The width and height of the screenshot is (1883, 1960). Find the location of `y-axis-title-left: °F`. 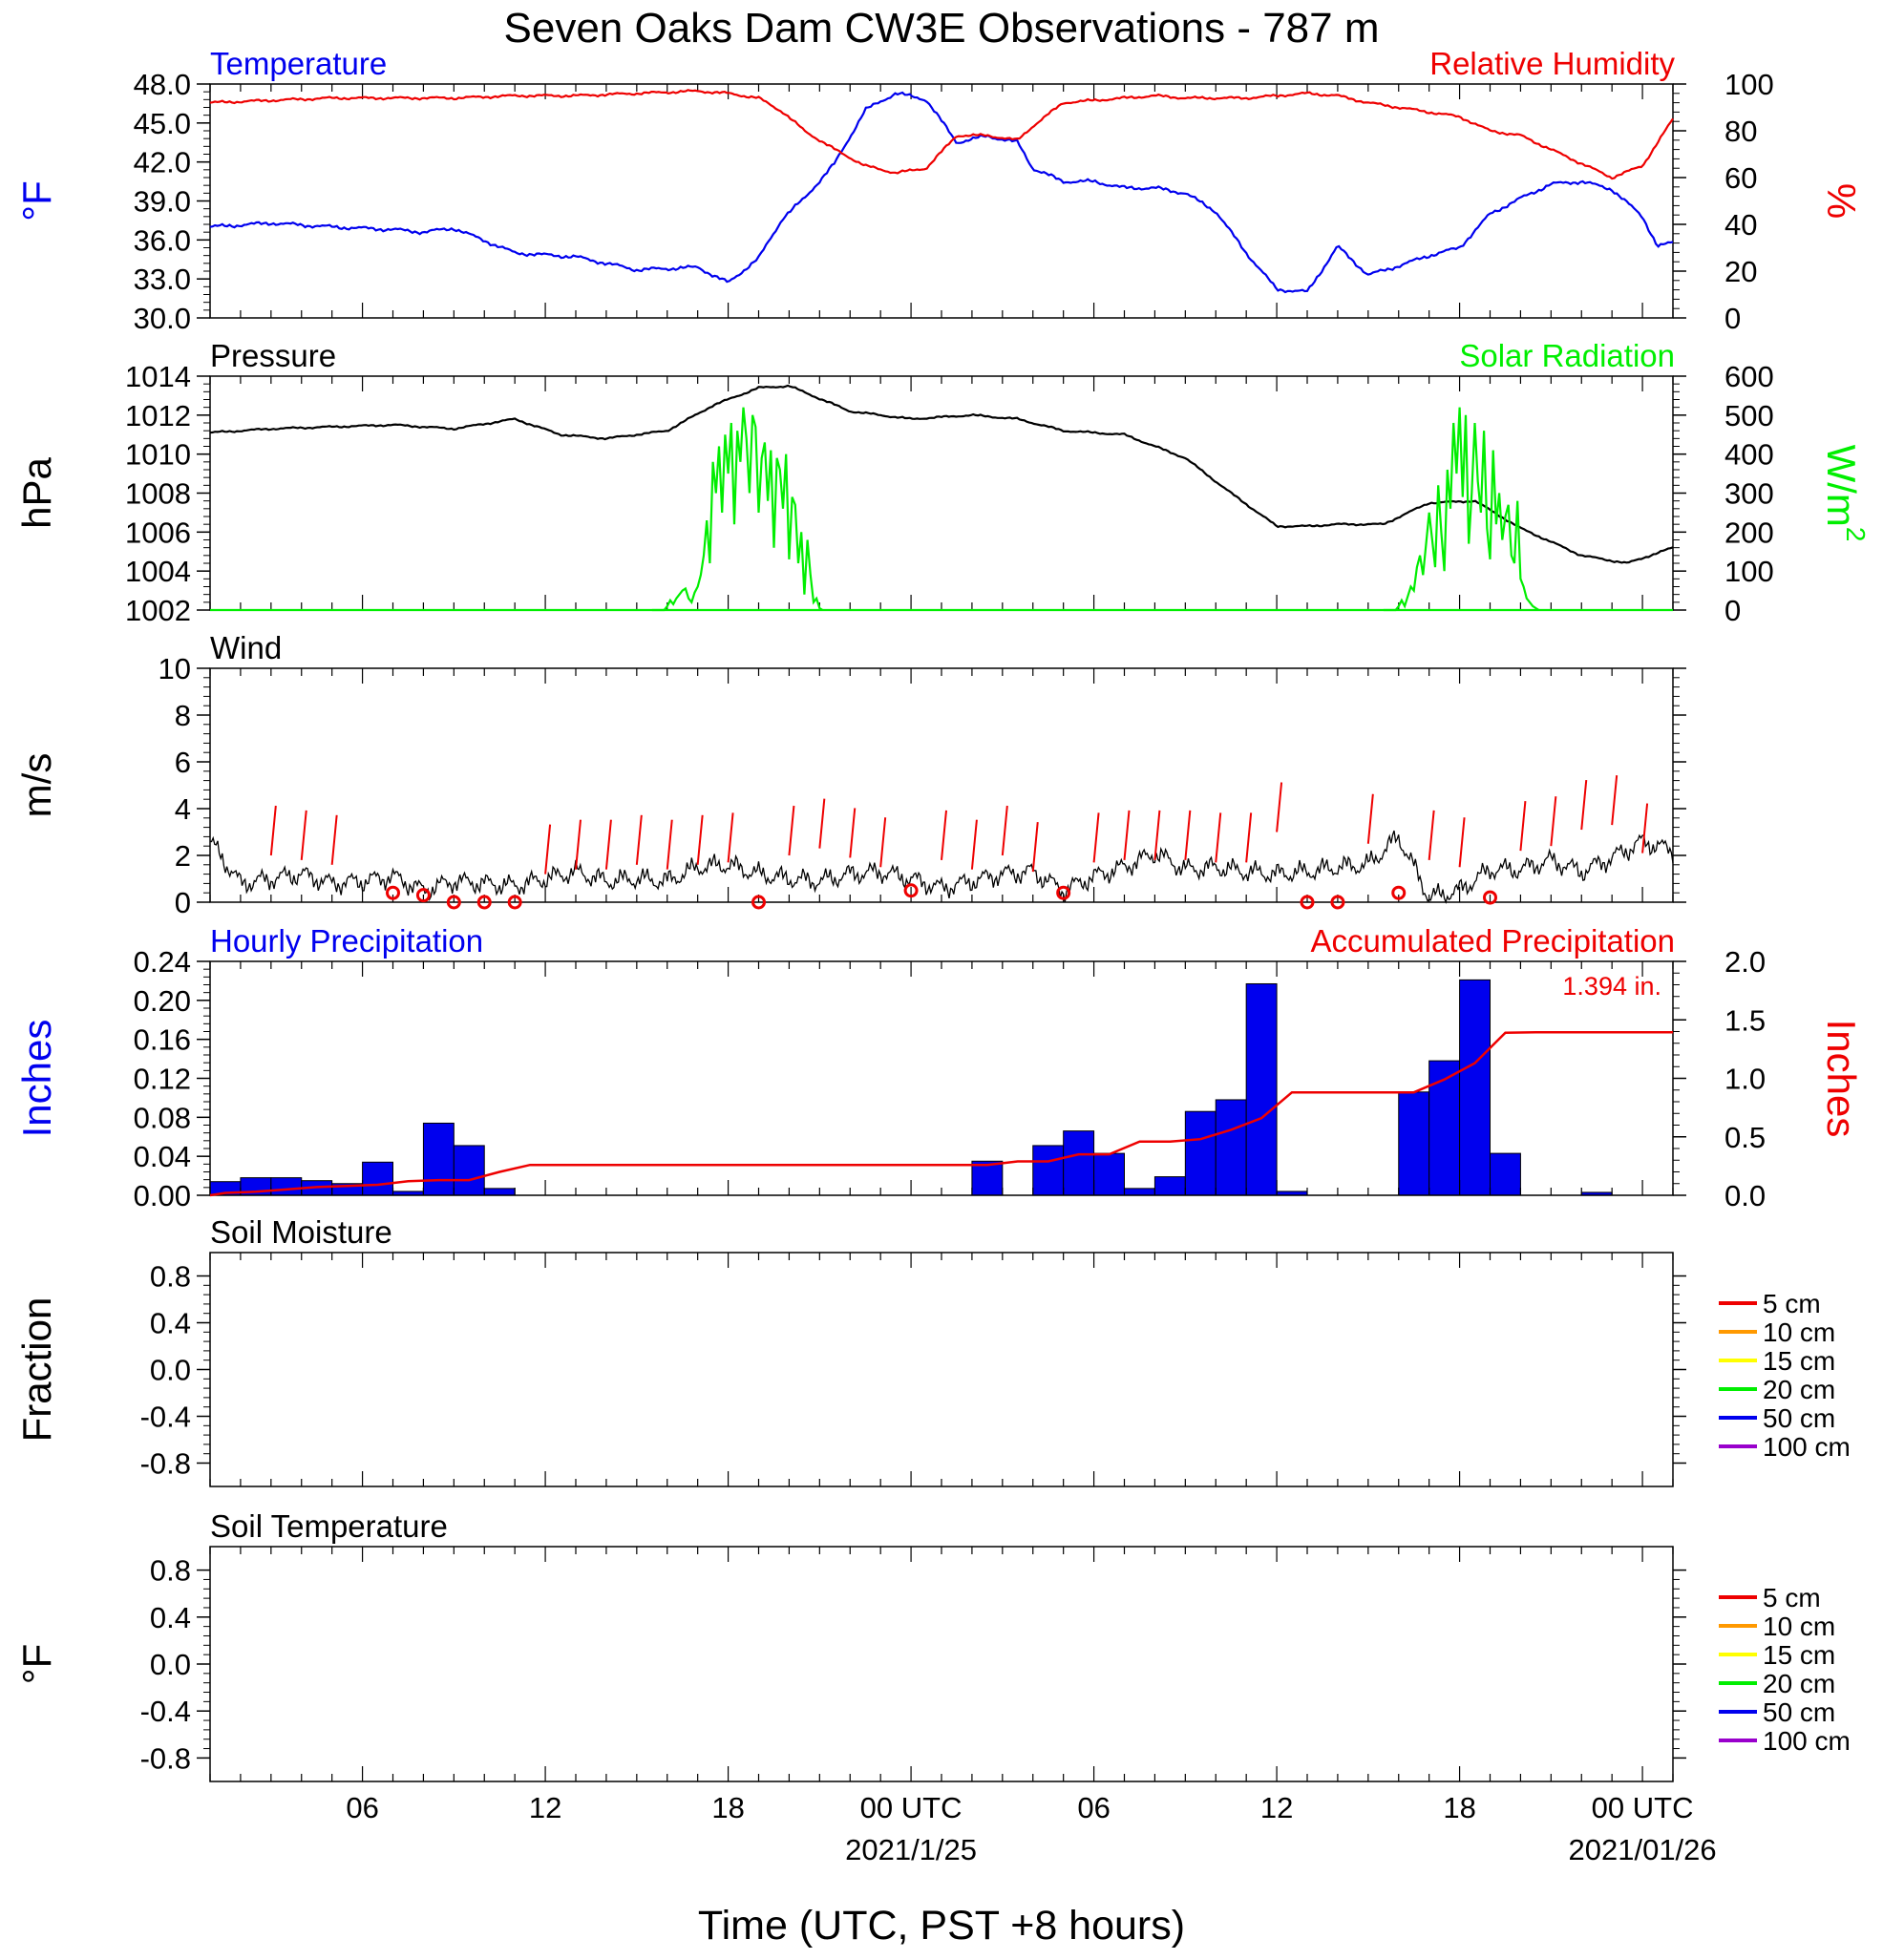

y-axis-title-left: °F is located at coordinates (36, 200).